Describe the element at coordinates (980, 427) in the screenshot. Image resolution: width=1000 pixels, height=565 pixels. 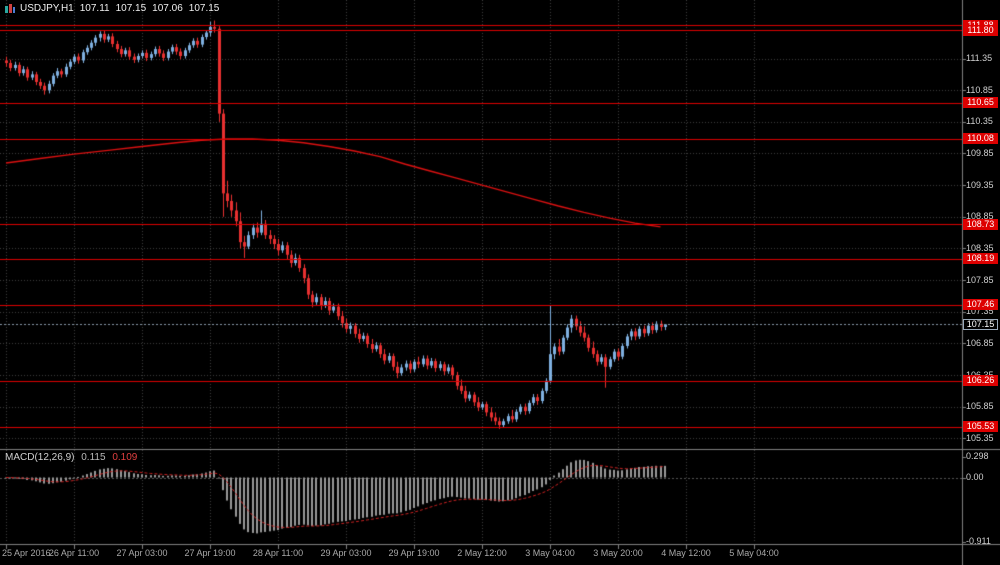
I see `level-price-badge: 105.53` at that location.